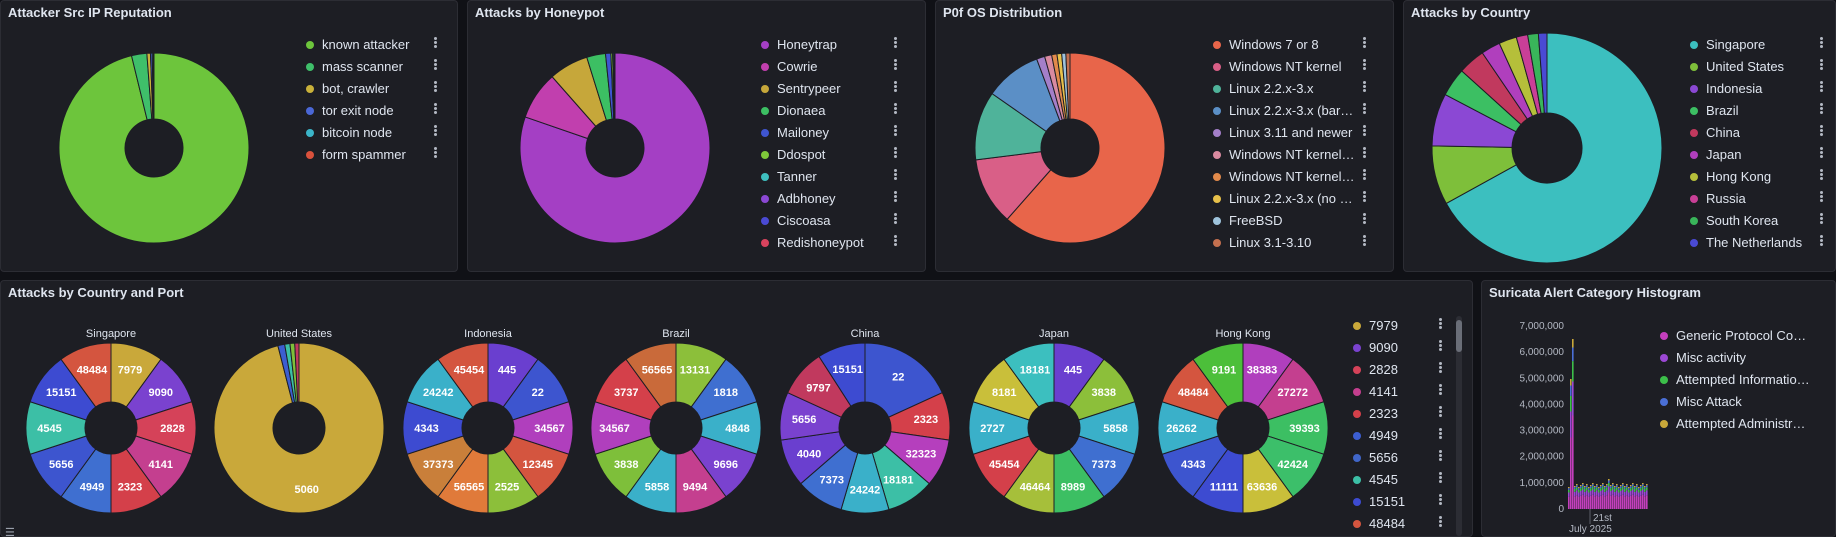  What do you see at coordinates (1761, 155) in the screenshot?
I see `legend-item: Japan` at bounding box center [1761, 155].